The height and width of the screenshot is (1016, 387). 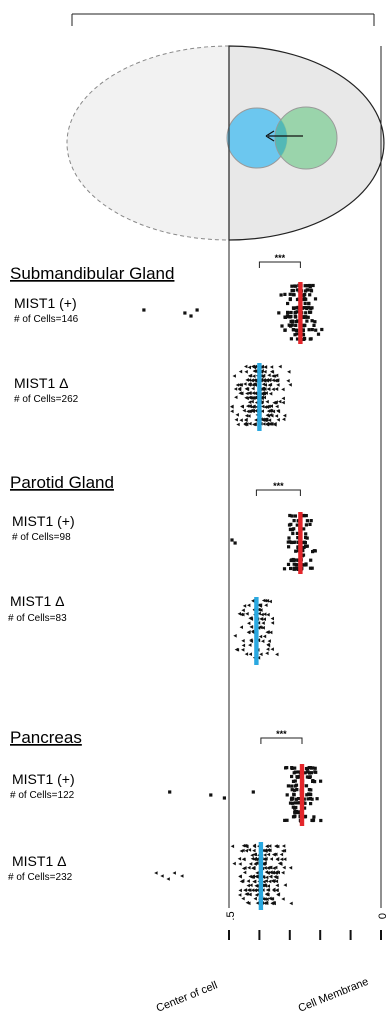 What do you see at coordinates (46, 319) in the screenshot?
I see `count-label-submandibular-plus: # of Cells=146` at bounding box center [46, 319].